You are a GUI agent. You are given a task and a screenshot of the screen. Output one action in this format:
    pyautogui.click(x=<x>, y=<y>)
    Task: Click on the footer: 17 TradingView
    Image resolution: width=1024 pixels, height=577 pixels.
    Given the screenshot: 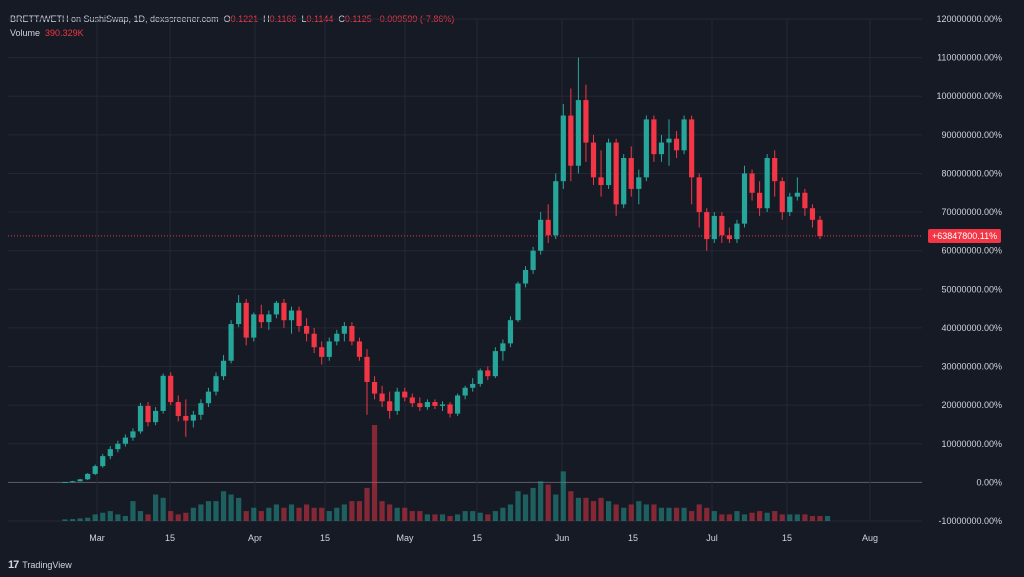 What is the action you would take?
    pyautogui.click(x=40, y=565)
    